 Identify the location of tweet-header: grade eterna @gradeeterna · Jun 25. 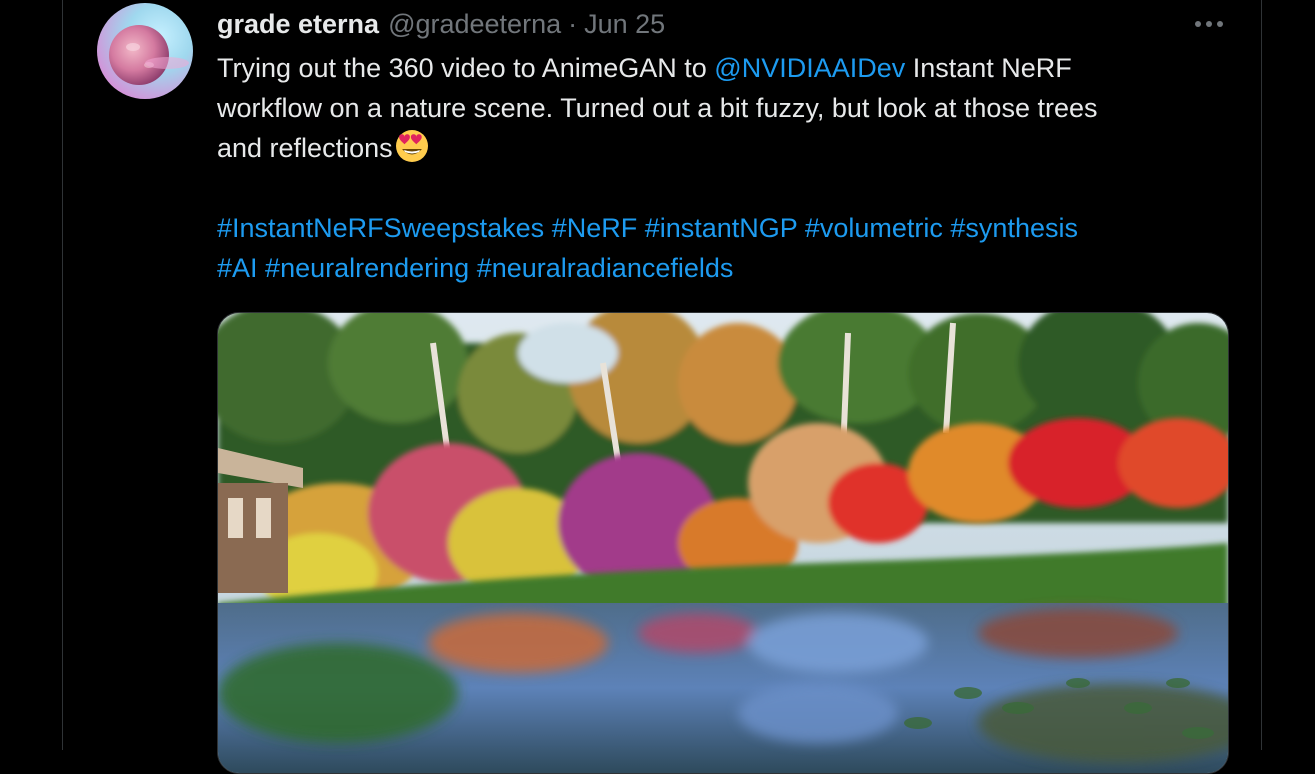
(441, 24).